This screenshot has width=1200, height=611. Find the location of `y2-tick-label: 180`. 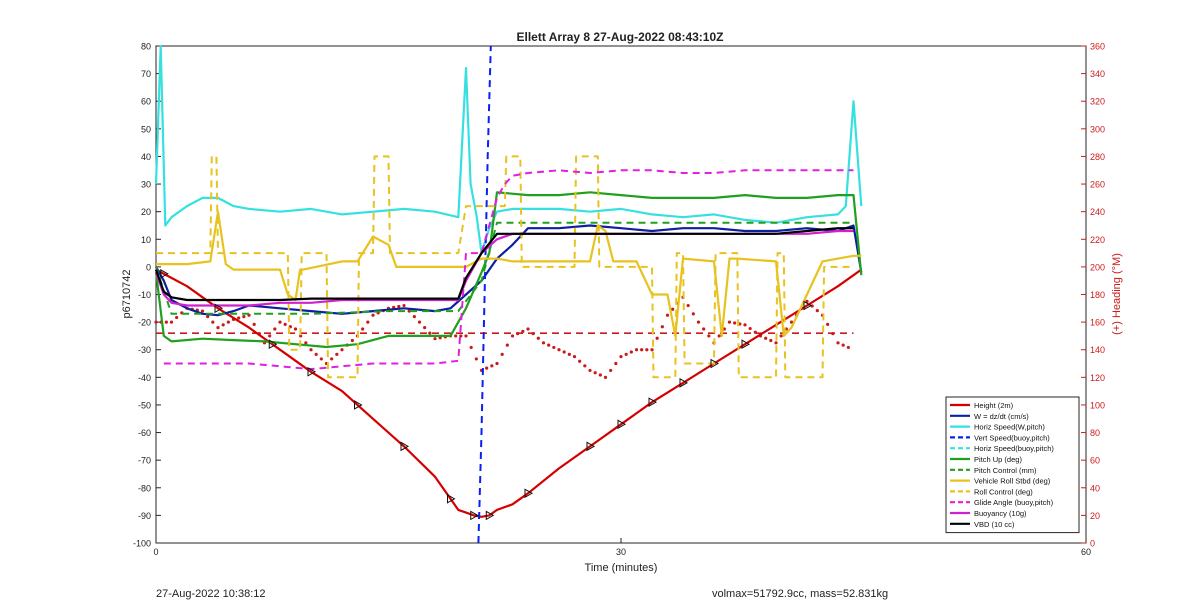

y2-tick-label: 180 is located at coordinates (1097, 295).